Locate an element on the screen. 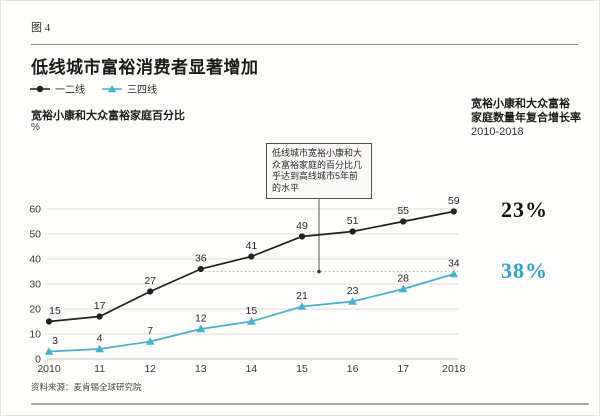  source-note: 资料来源：麦肯锡全球研究院 is located at coordinates (86, 387).